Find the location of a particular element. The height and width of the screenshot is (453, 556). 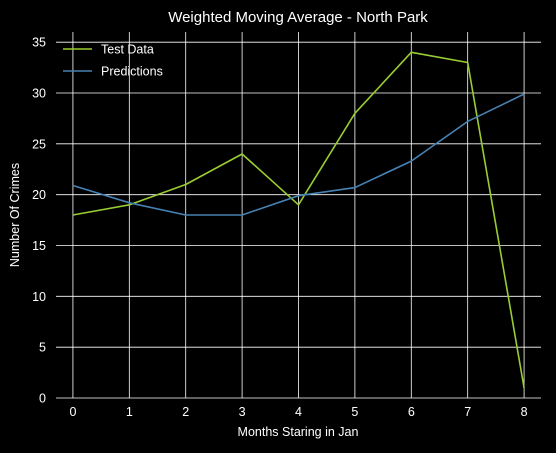

y-tick-labels: 0 5 10 15 20 25 30 35 is located at coordinates (39, 221).